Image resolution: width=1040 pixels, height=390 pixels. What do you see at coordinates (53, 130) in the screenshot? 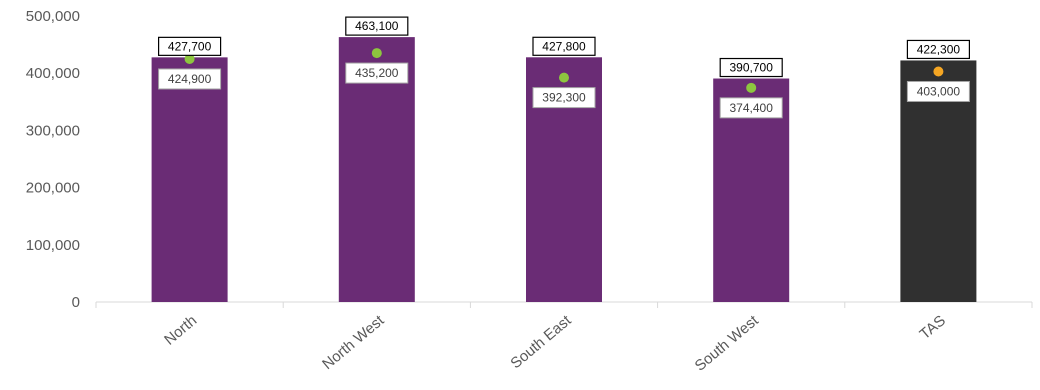
I see `y-tick-label: 300,000` at bounding box center [53, 130].